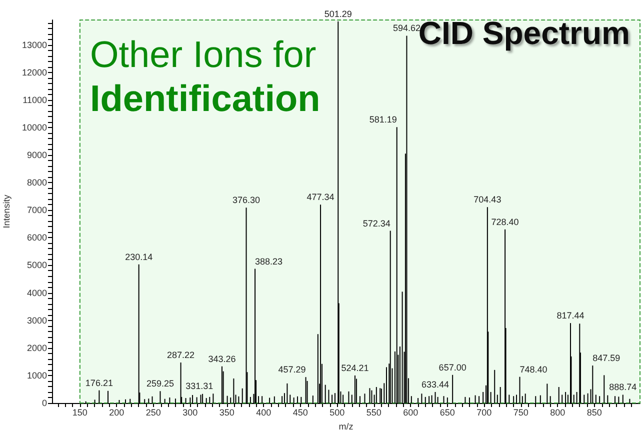 Image resolution: width=643 pixels, height=431 pixels. I want to click on y-tick-label: 2000, so click(36, 347).